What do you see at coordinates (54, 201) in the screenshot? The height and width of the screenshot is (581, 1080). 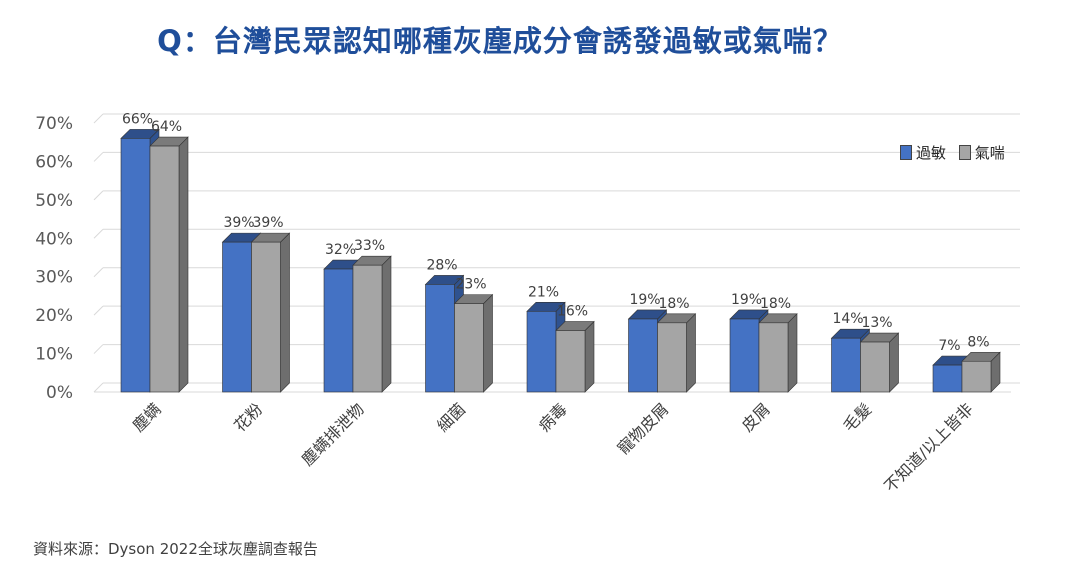 I see `y-tick-label: 50%` at bounding box center [54, 201].